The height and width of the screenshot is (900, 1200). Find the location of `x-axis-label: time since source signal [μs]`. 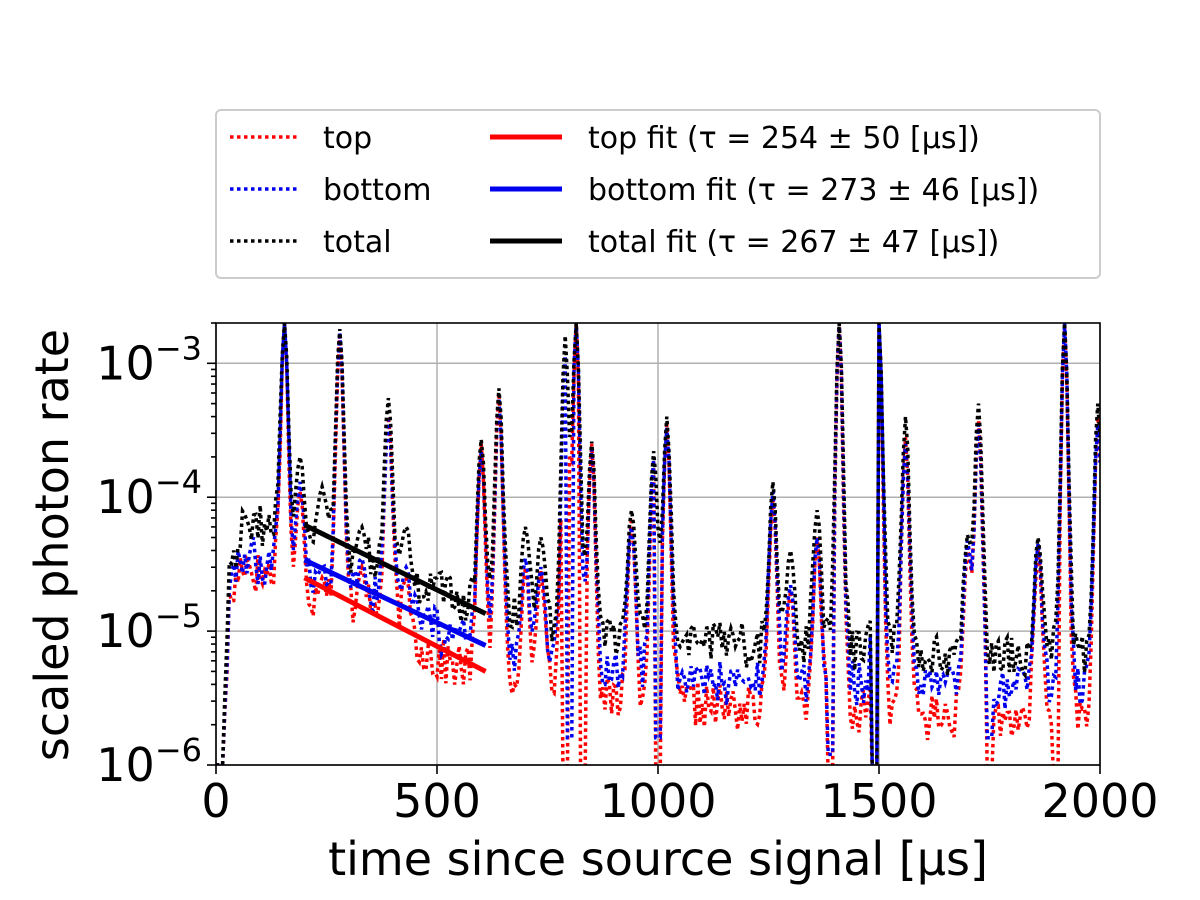

x-axis-label: time since source signal [μs] is located at coordinates (658, 859).